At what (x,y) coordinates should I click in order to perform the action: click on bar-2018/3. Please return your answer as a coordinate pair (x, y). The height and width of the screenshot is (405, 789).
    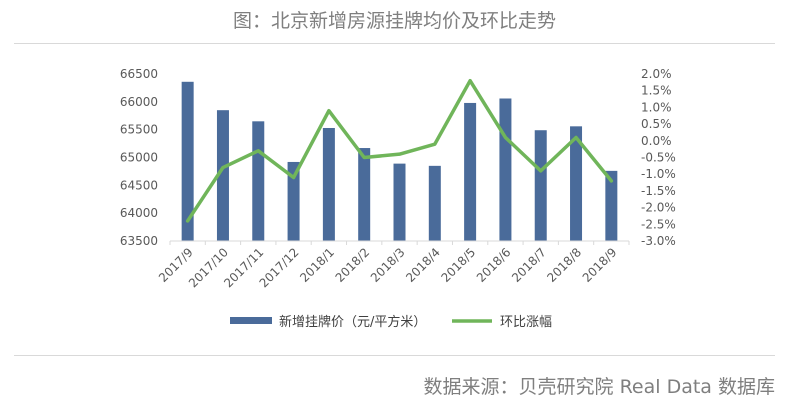
    Looking at the image, I should click on (399, 202).